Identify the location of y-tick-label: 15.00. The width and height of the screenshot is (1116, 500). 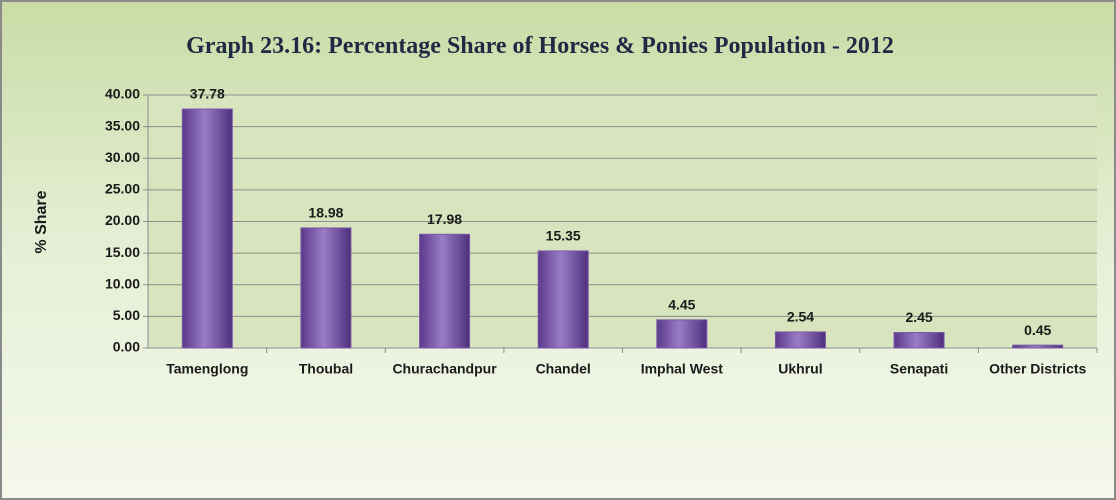
(122, 252).